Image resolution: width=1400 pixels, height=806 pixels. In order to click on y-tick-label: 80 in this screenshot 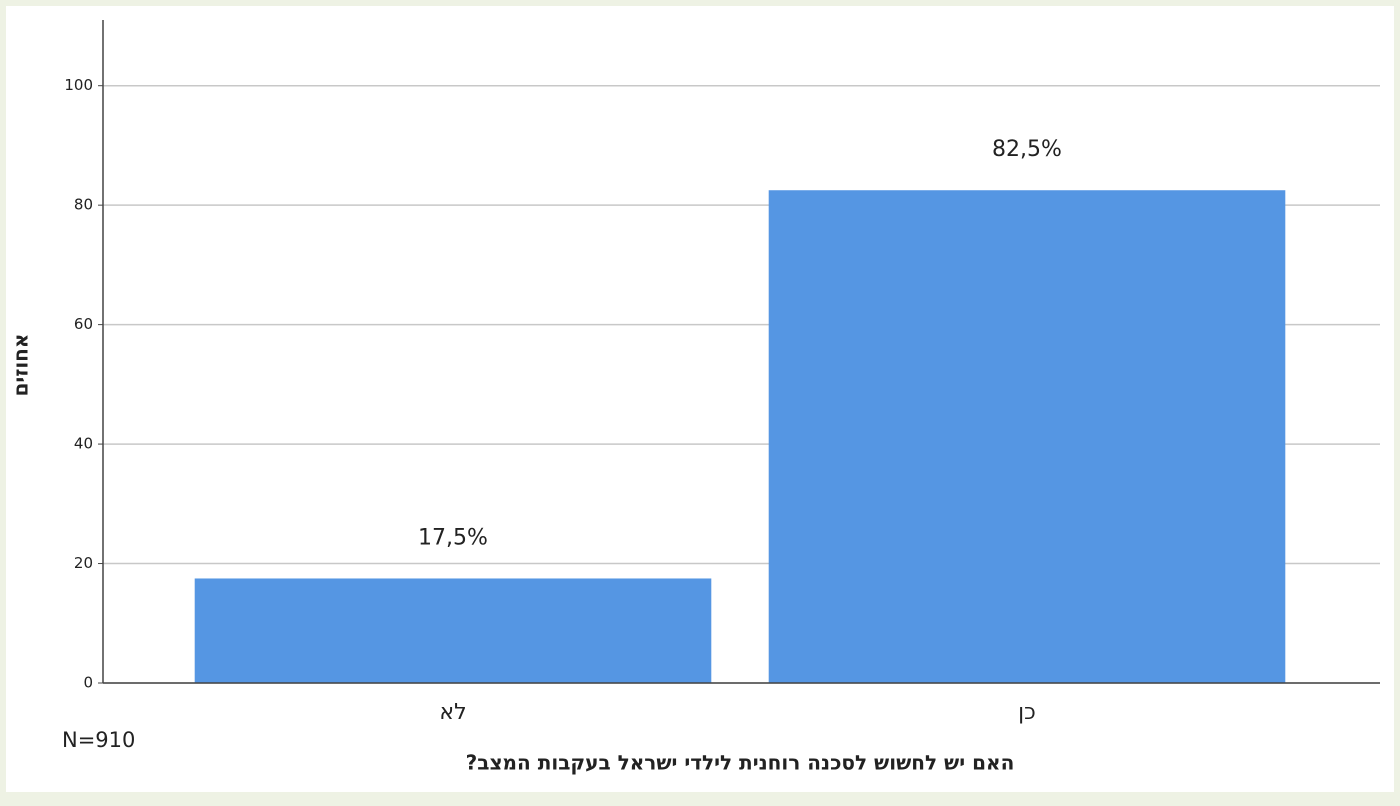, I will do `click(83, 205)`.